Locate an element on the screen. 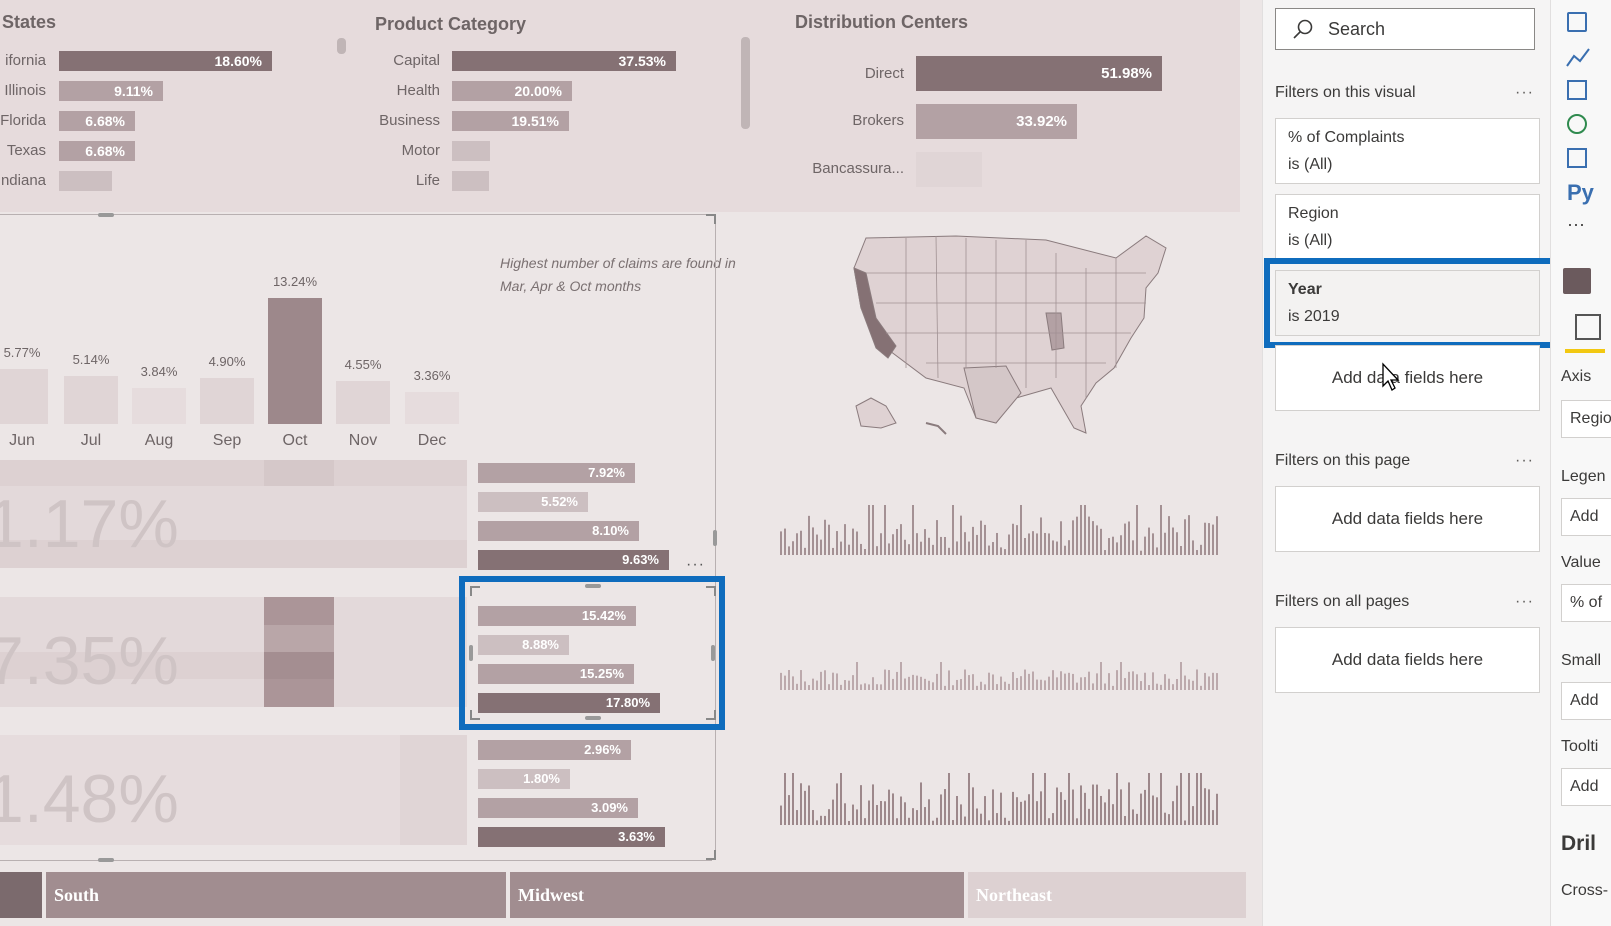 Image resolution: width=1611 pixels, height=926 pixels. filter-card: Region is (All) is located at coordinates (1407, 227).